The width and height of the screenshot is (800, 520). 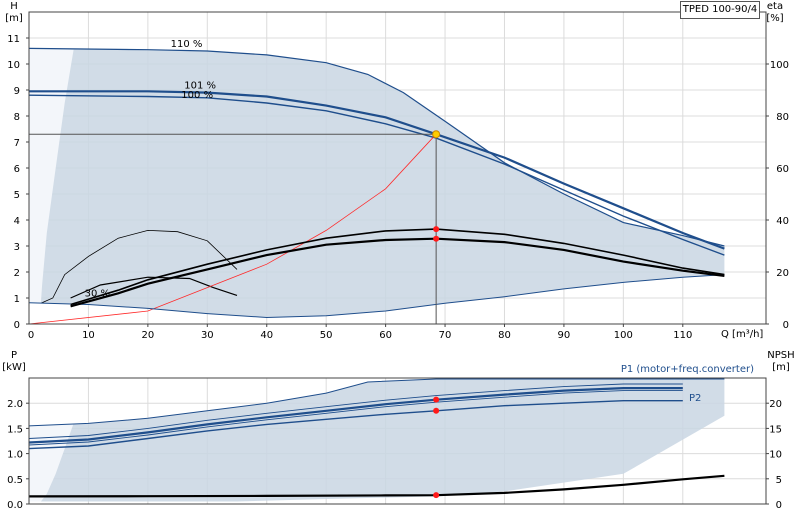 What do you see at coordinates (564, 335) in the screenshot?
I see `head-x-tick-label: 90` at bounding box center [564, 335].